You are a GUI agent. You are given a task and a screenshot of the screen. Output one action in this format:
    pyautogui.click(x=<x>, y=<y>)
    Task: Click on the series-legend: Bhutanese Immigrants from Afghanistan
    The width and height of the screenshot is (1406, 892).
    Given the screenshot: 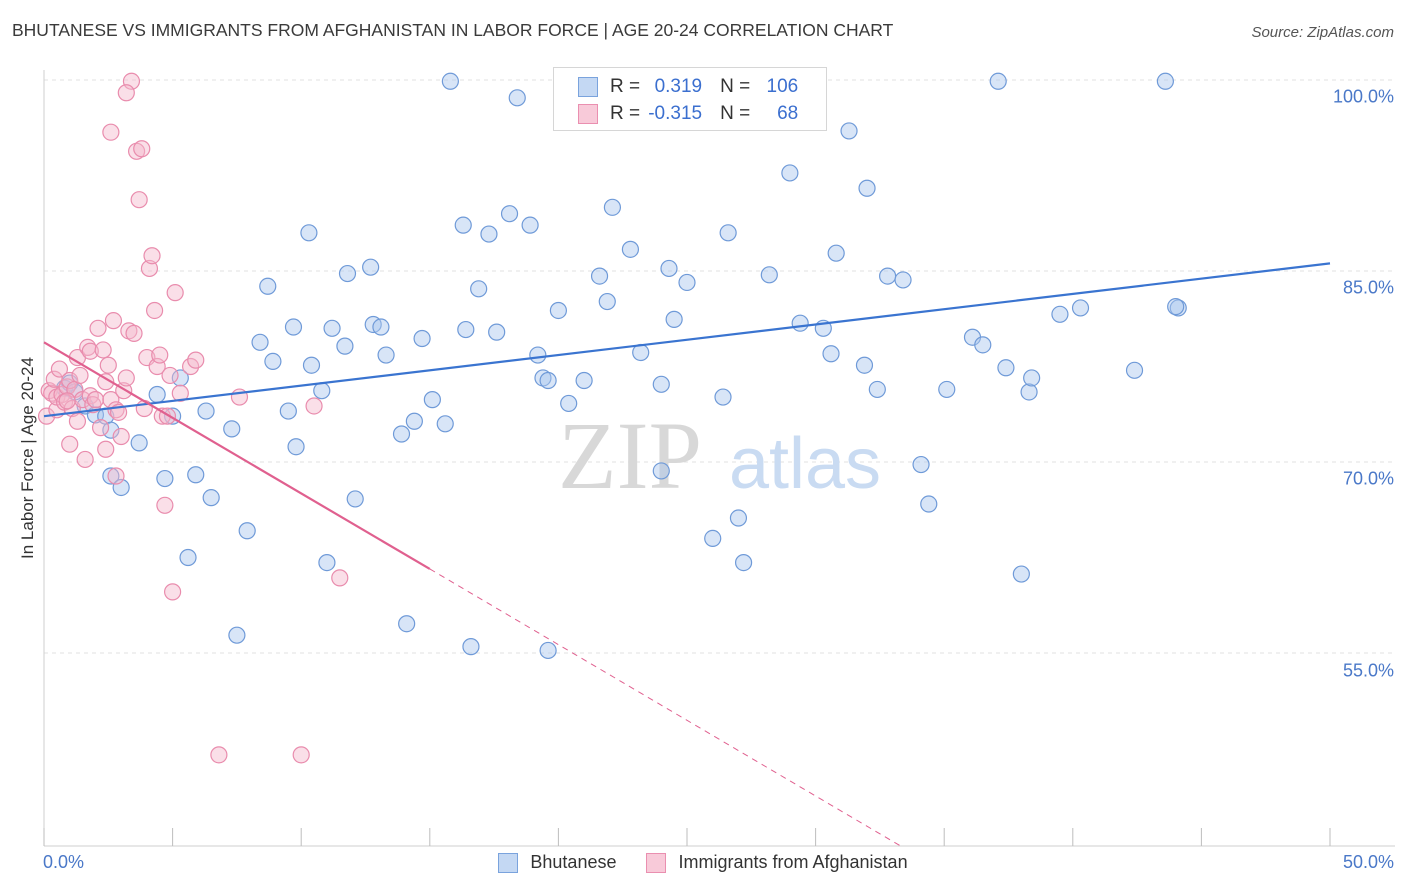 What is the action you would take?
    pyautogui.click(x=703, y=862)
    